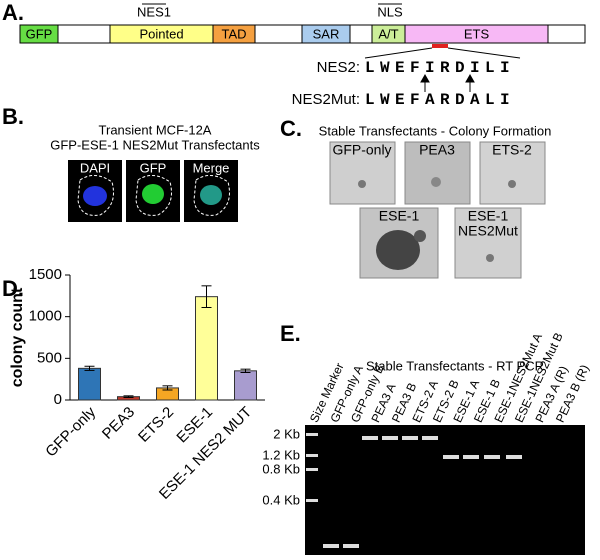 The width and height of the screenshot is (600, 560). I want to click on x-tick-label: PEA3, so click(118, 423).